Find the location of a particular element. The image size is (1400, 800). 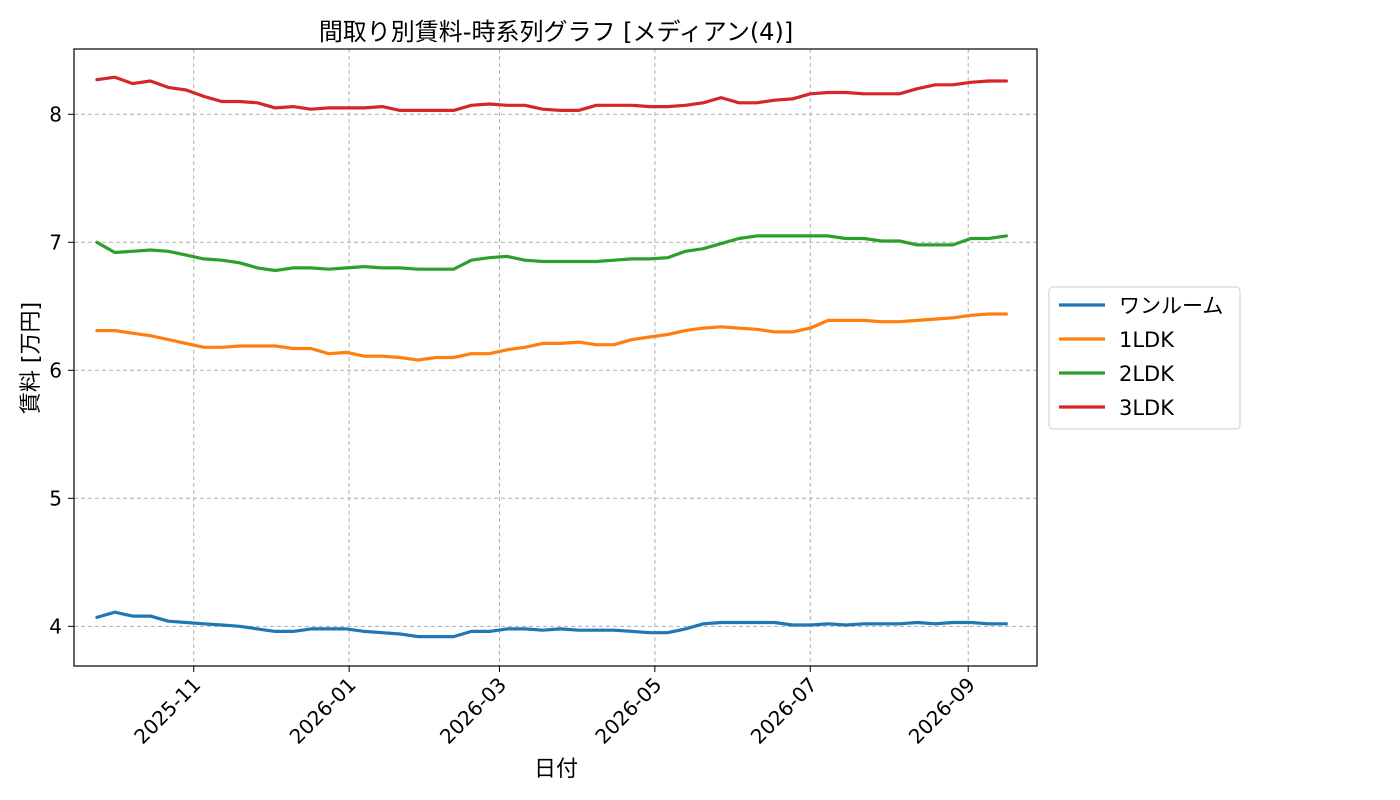

x-axis-title: 日付 is located at coordinates (556, 769).